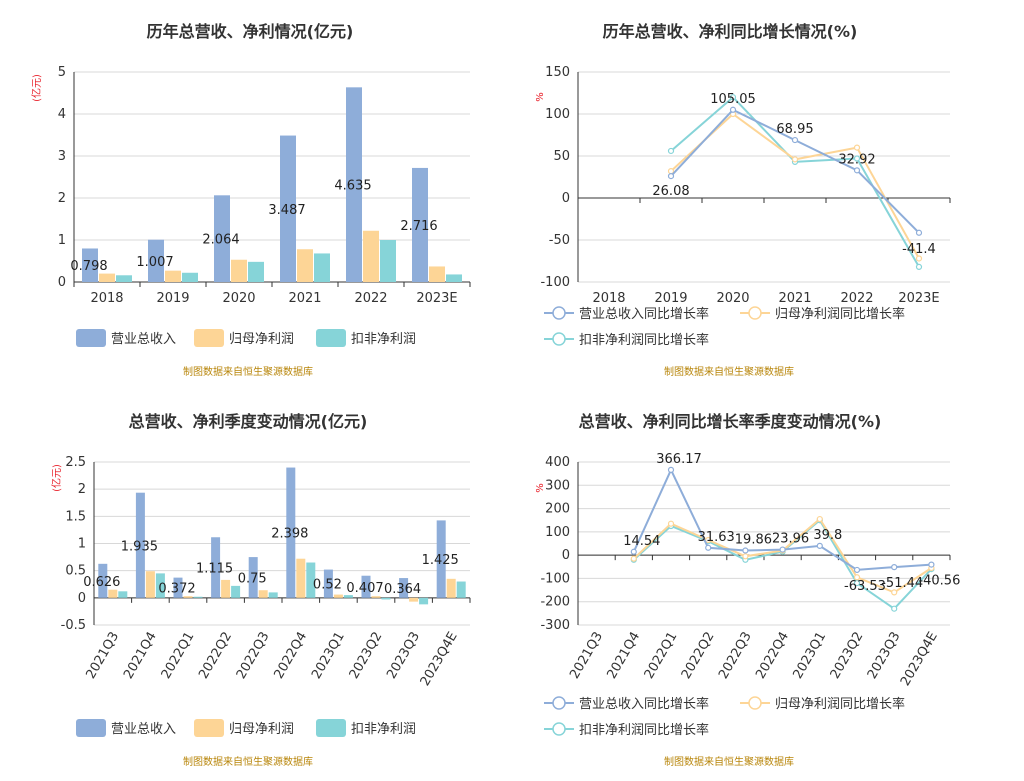 The image size is (1024, 781). Describe the element at coordinates (856, 159) in the screenshot. I see `data-label: 32.92` at that location.